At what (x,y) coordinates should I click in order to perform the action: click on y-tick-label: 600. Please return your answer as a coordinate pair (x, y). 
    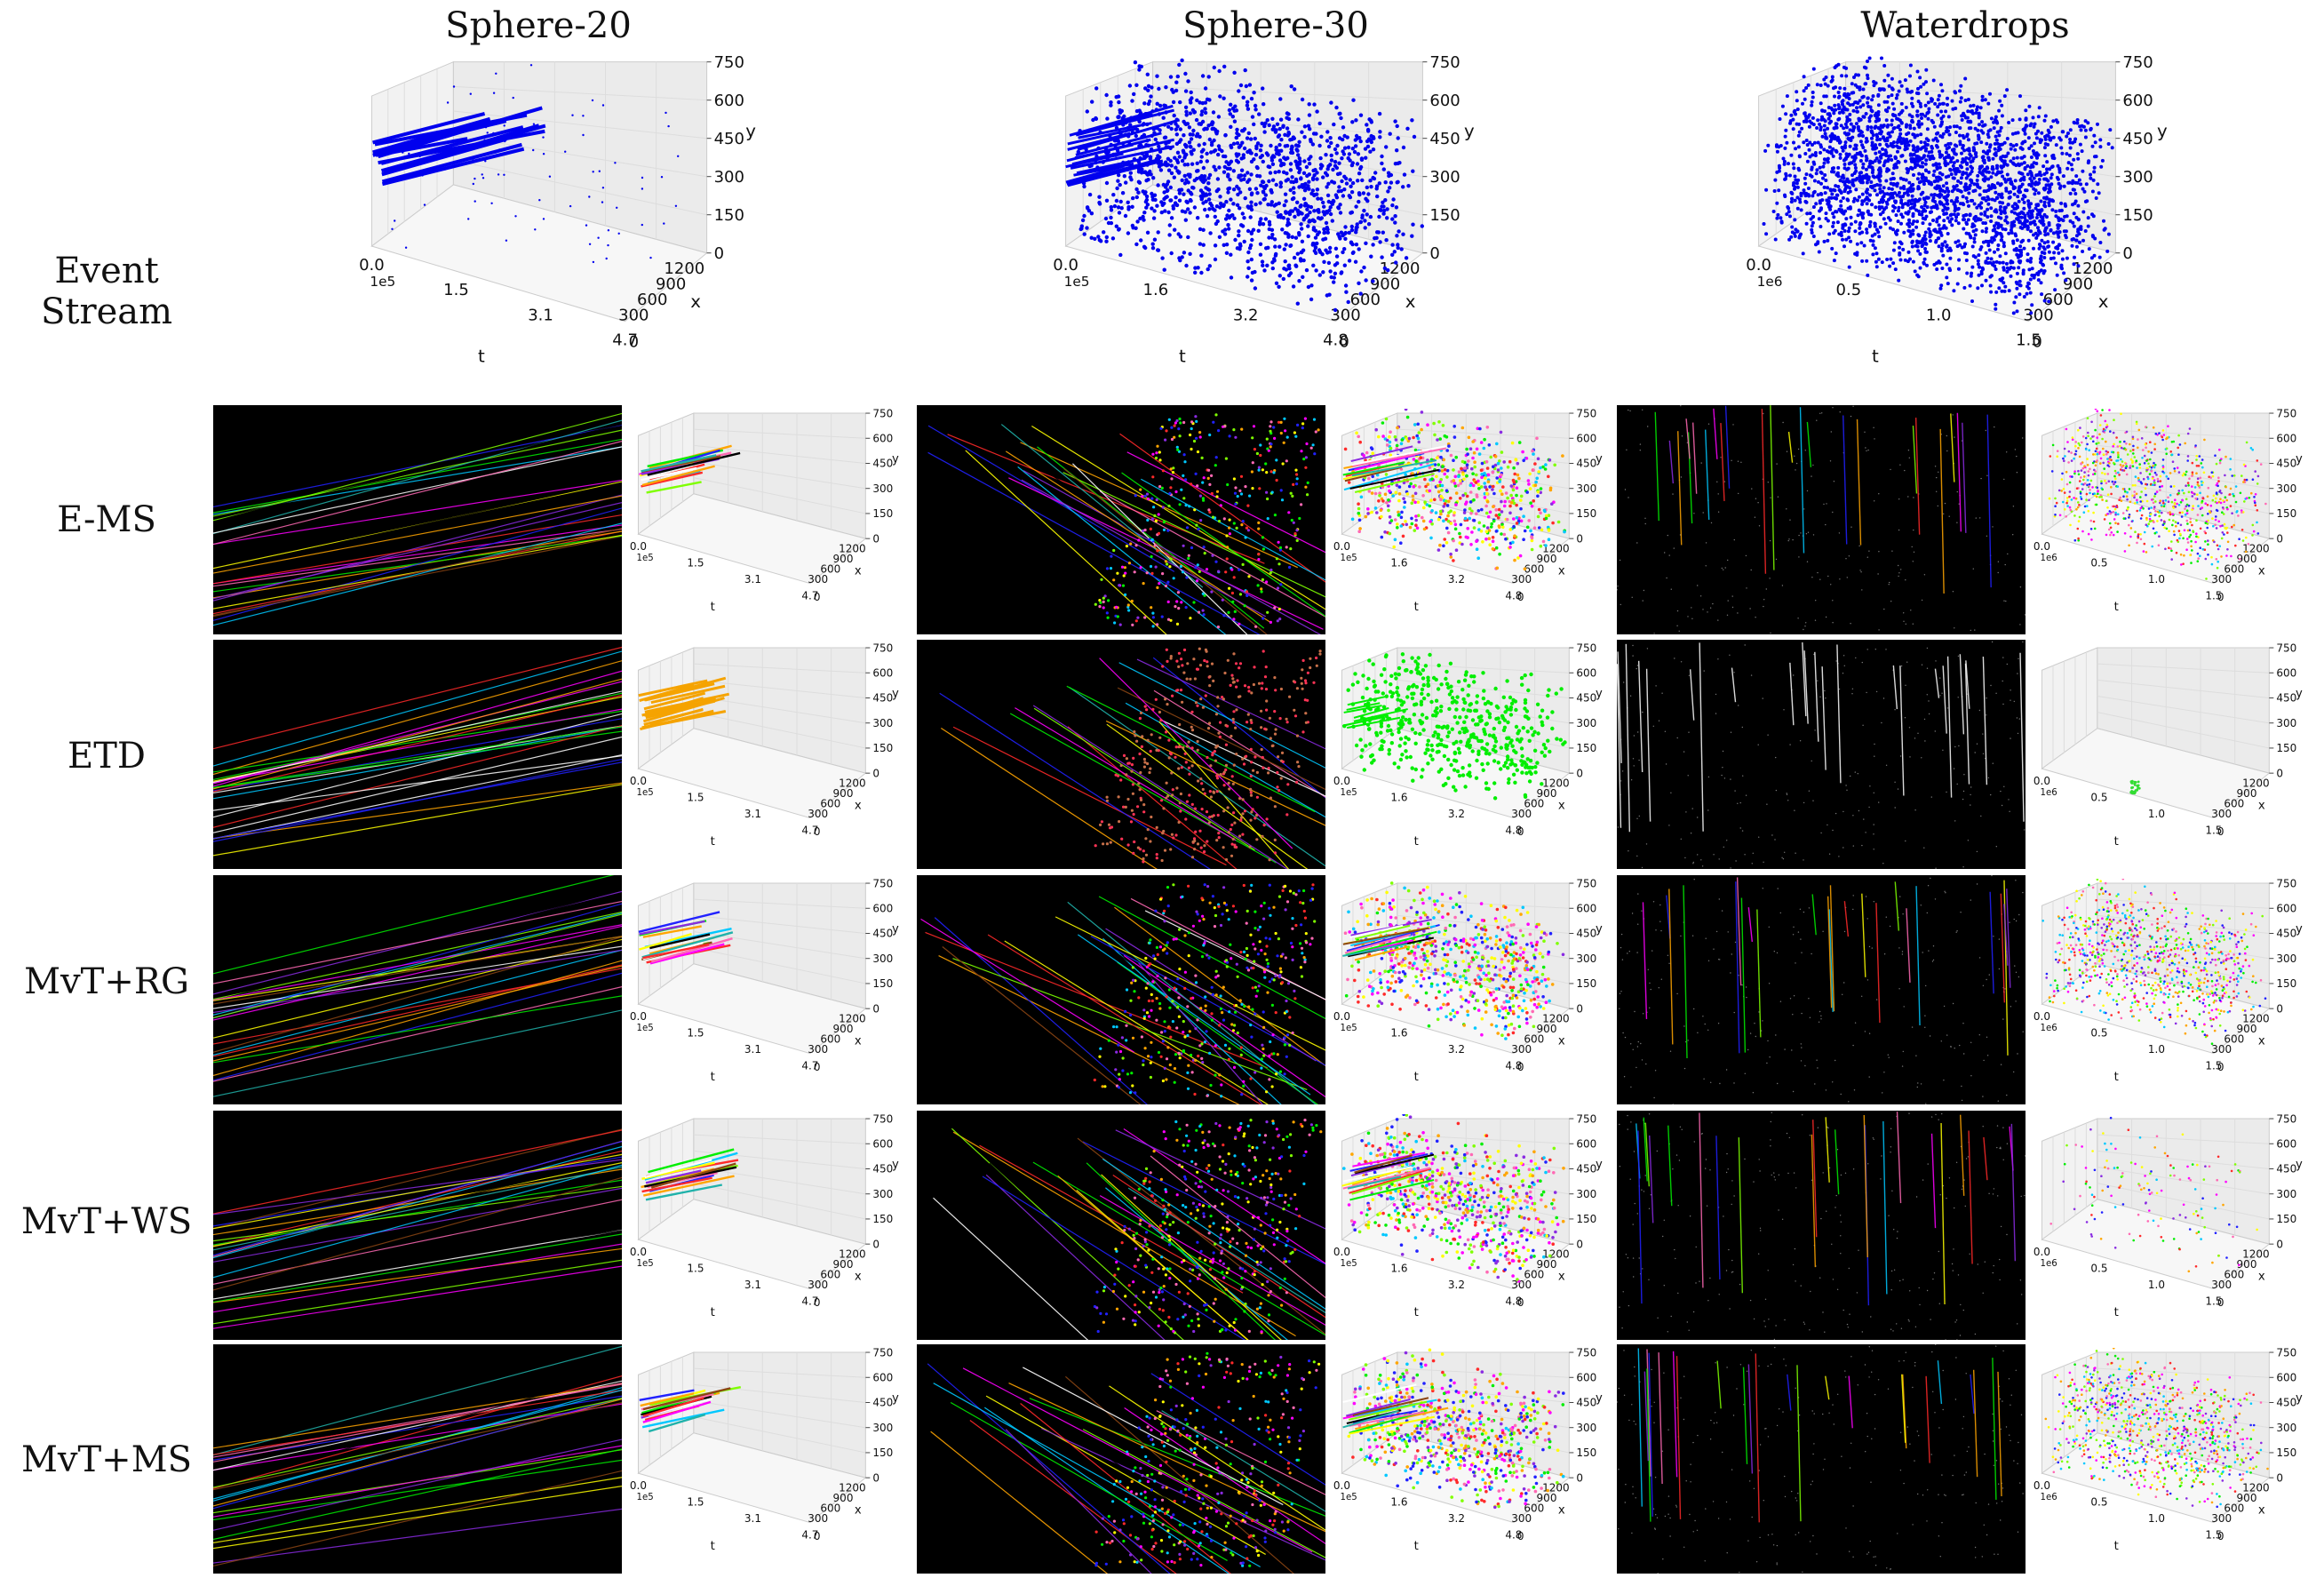
    Looking at the image, I should click on (729, 101).